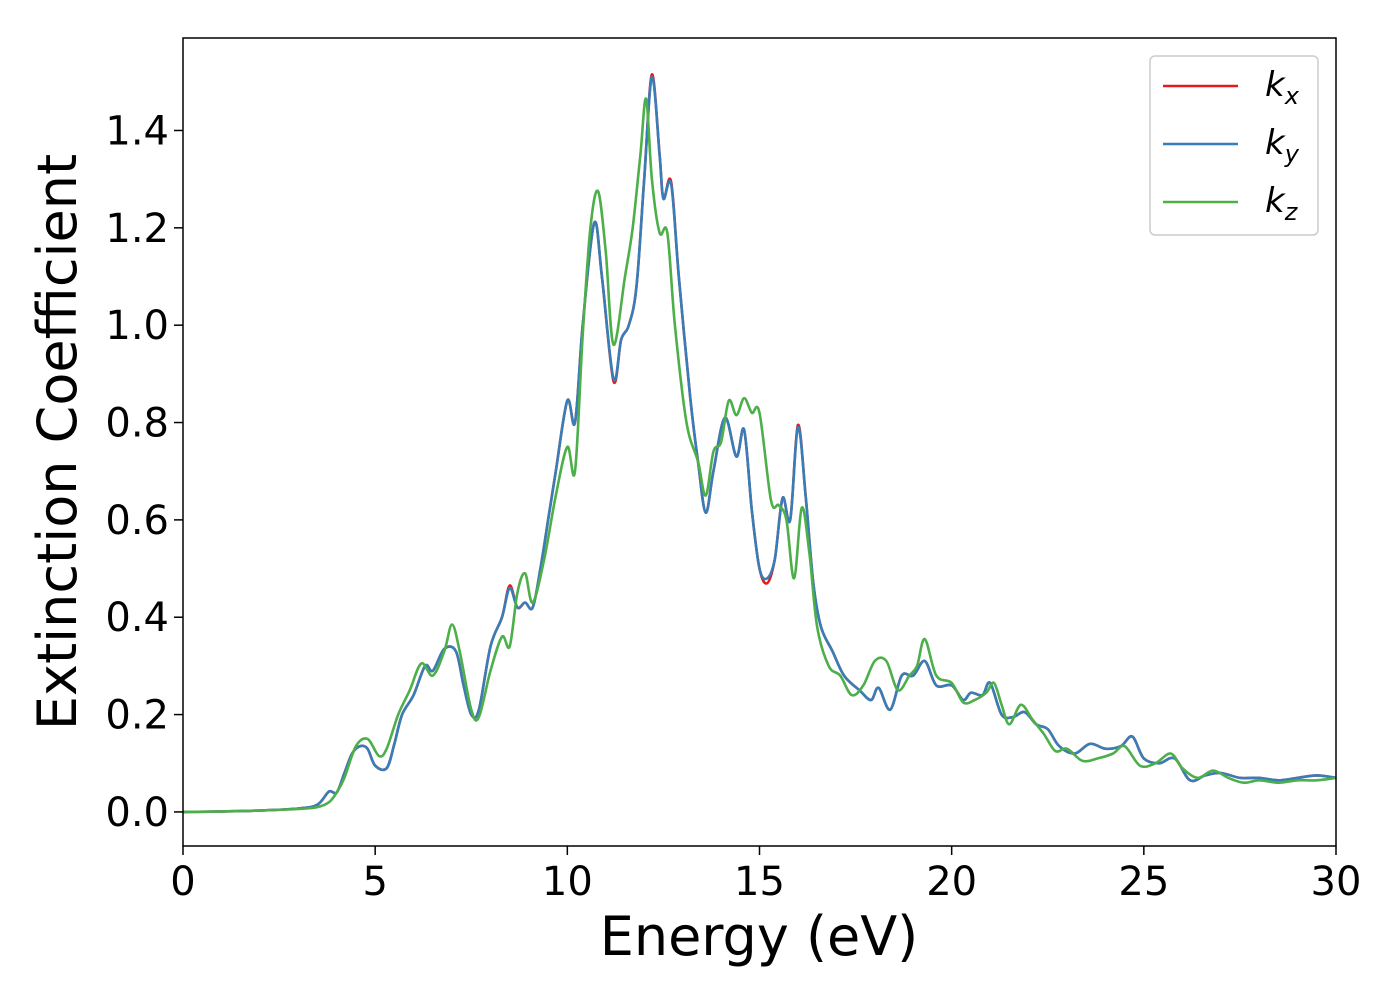  I want to click on x-tick-label: 5, so click(374, 882).